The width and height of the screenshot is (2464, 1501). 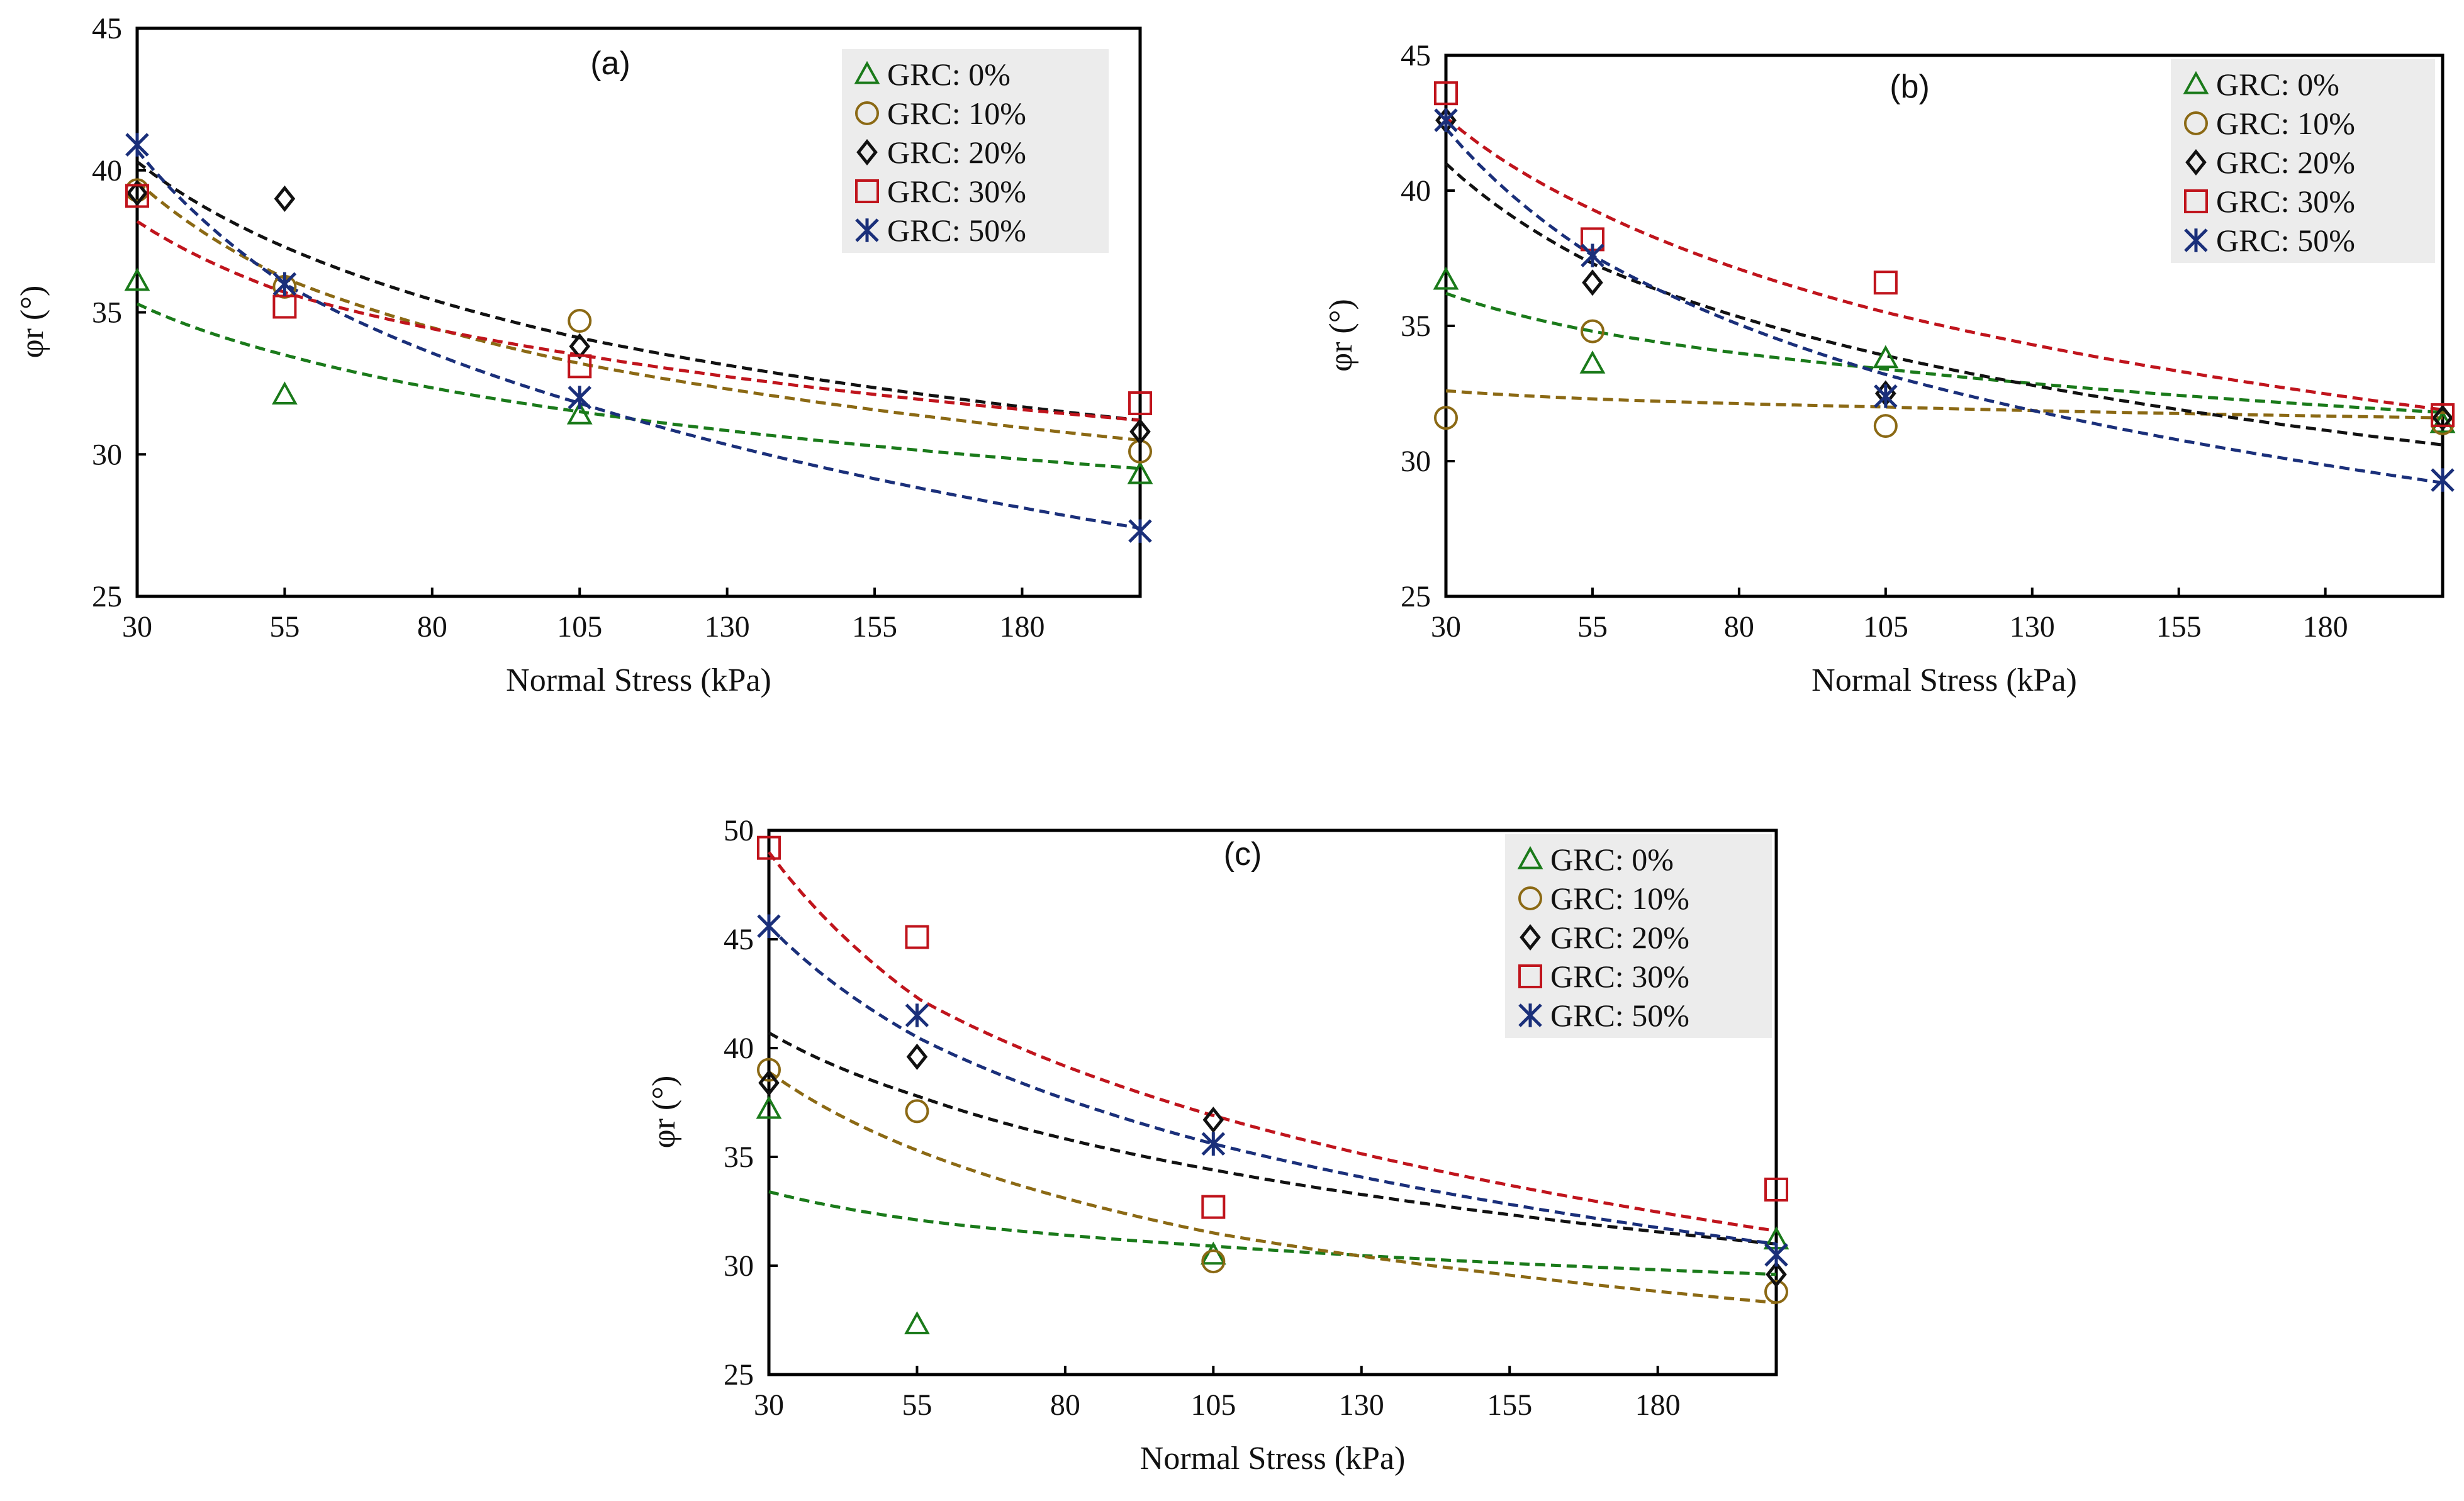 I want to click on x-tick-label: 130, so click(x=2032, y=627).